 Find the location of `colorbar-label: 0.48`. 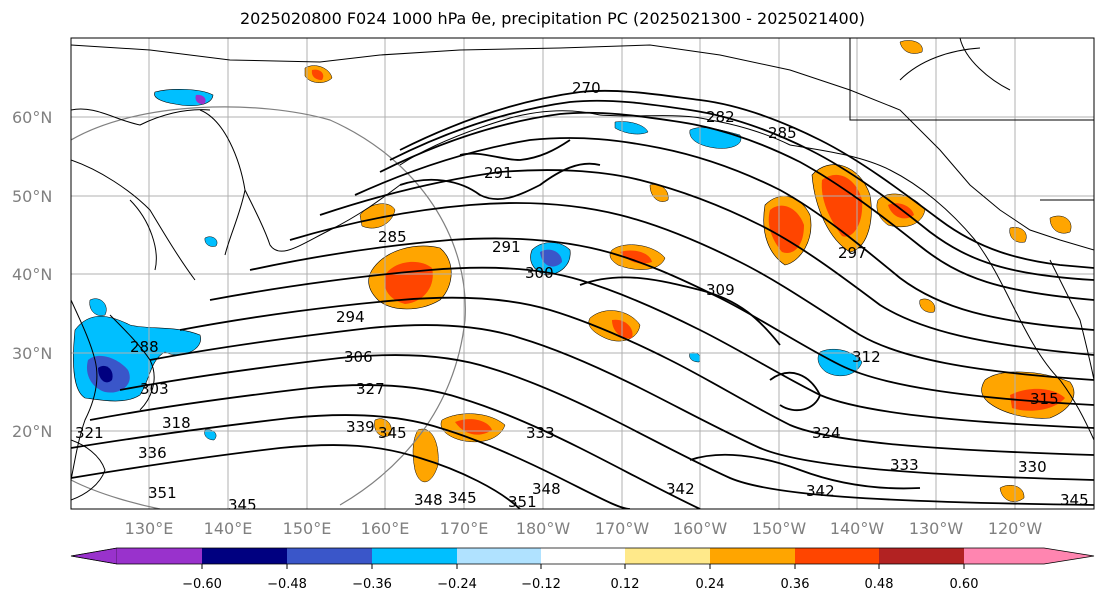

colorbar-label: 0.48 is located at coordinates (879, 584).